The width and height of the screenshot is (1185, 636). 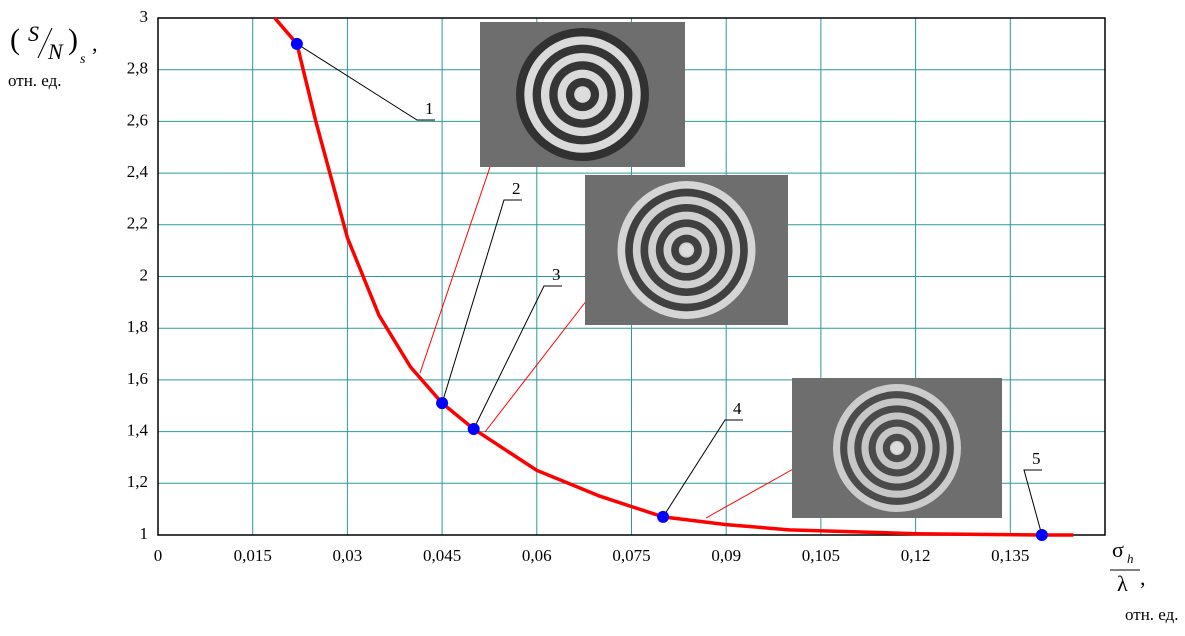 I want to click on x-unit: отн. ед., so click(x=1152, y=614).